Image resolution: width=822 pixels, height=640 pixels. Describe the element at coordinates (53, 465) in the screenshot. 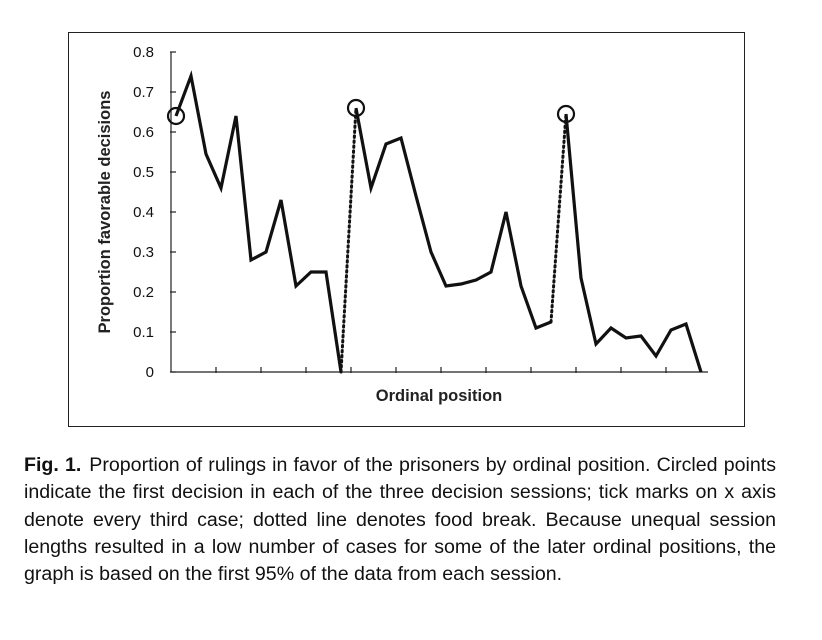

I see `caption-label: Fig. 1.` at that location.